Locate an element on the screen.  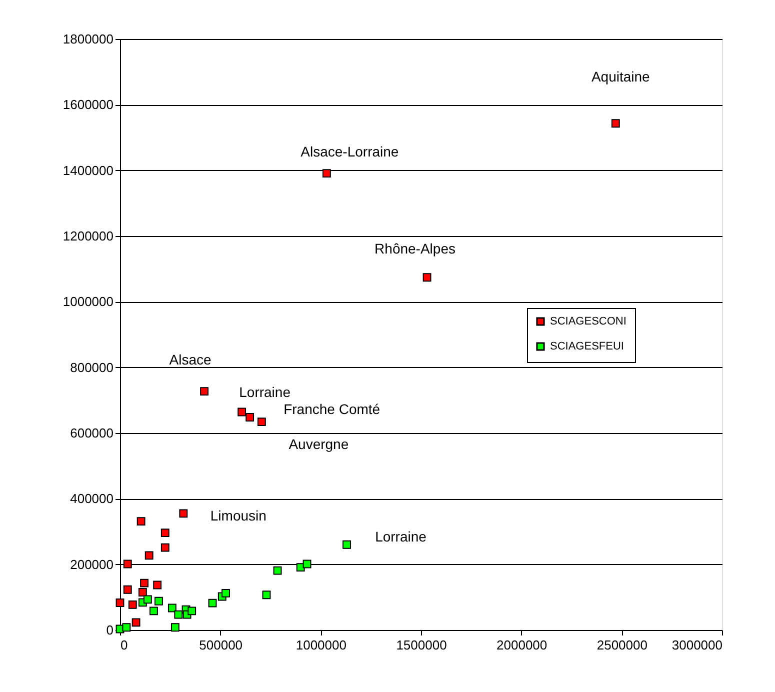
annotation: Alsace-Lorraine is located at coordinates (349, 151).